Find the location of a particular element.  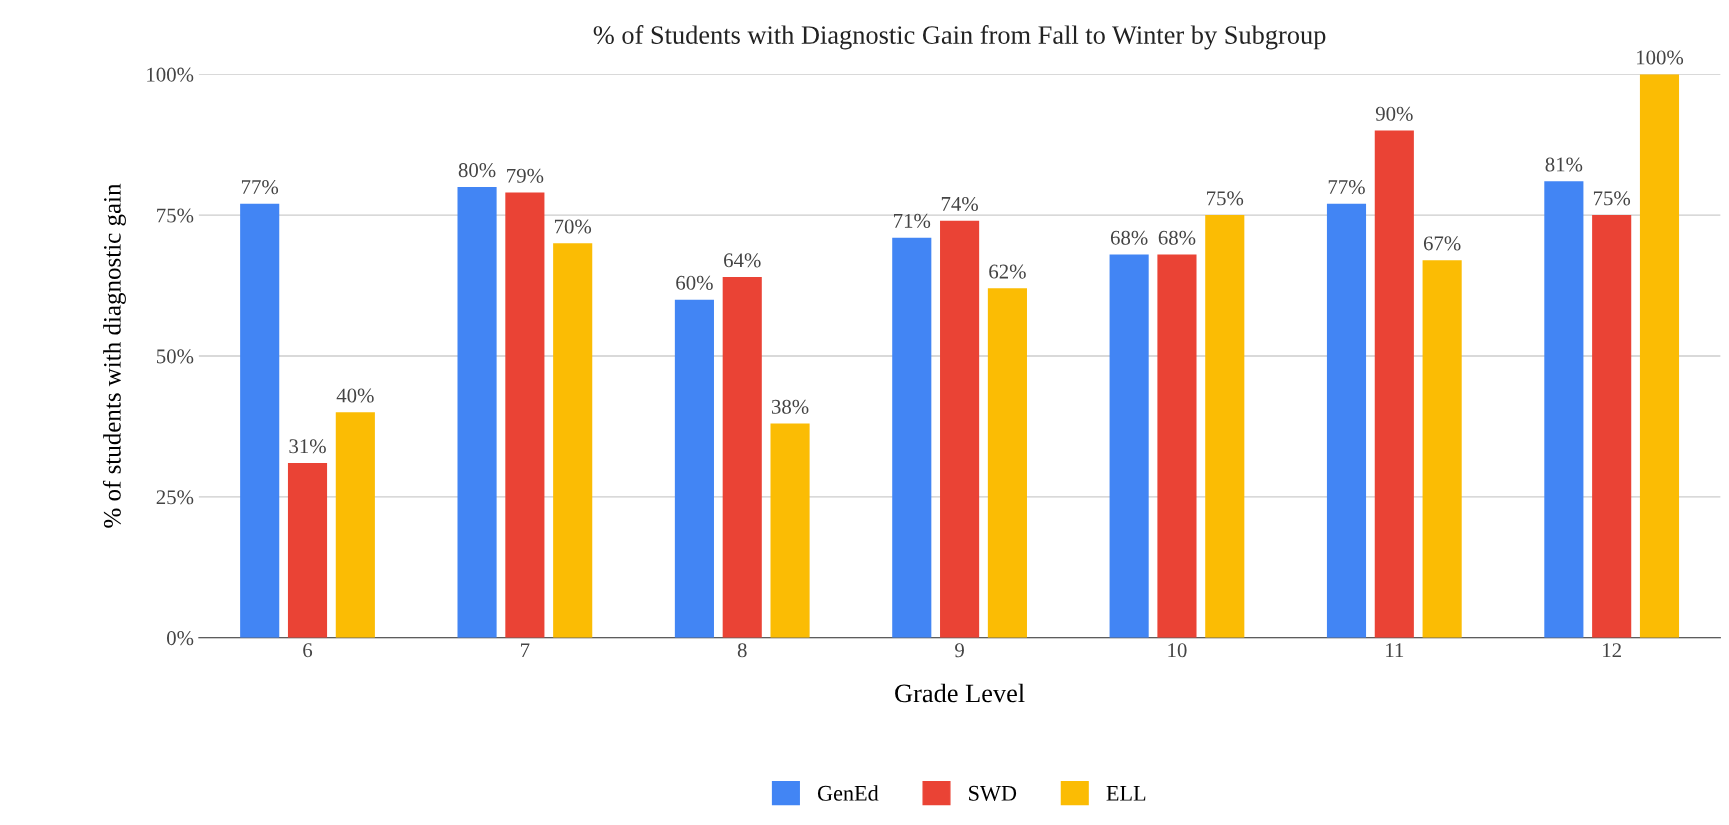

y-axis-title: % of students with diagnostic gain is located at coordinates (114, 355).